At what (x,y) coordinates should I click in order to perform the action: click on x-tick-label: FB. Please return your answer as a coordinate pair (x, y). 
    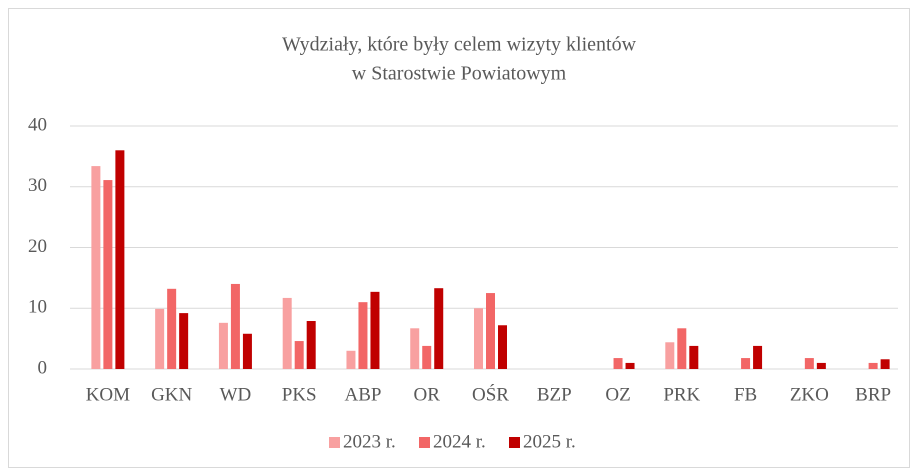
    Looking at the image, I should click on (745, 394).